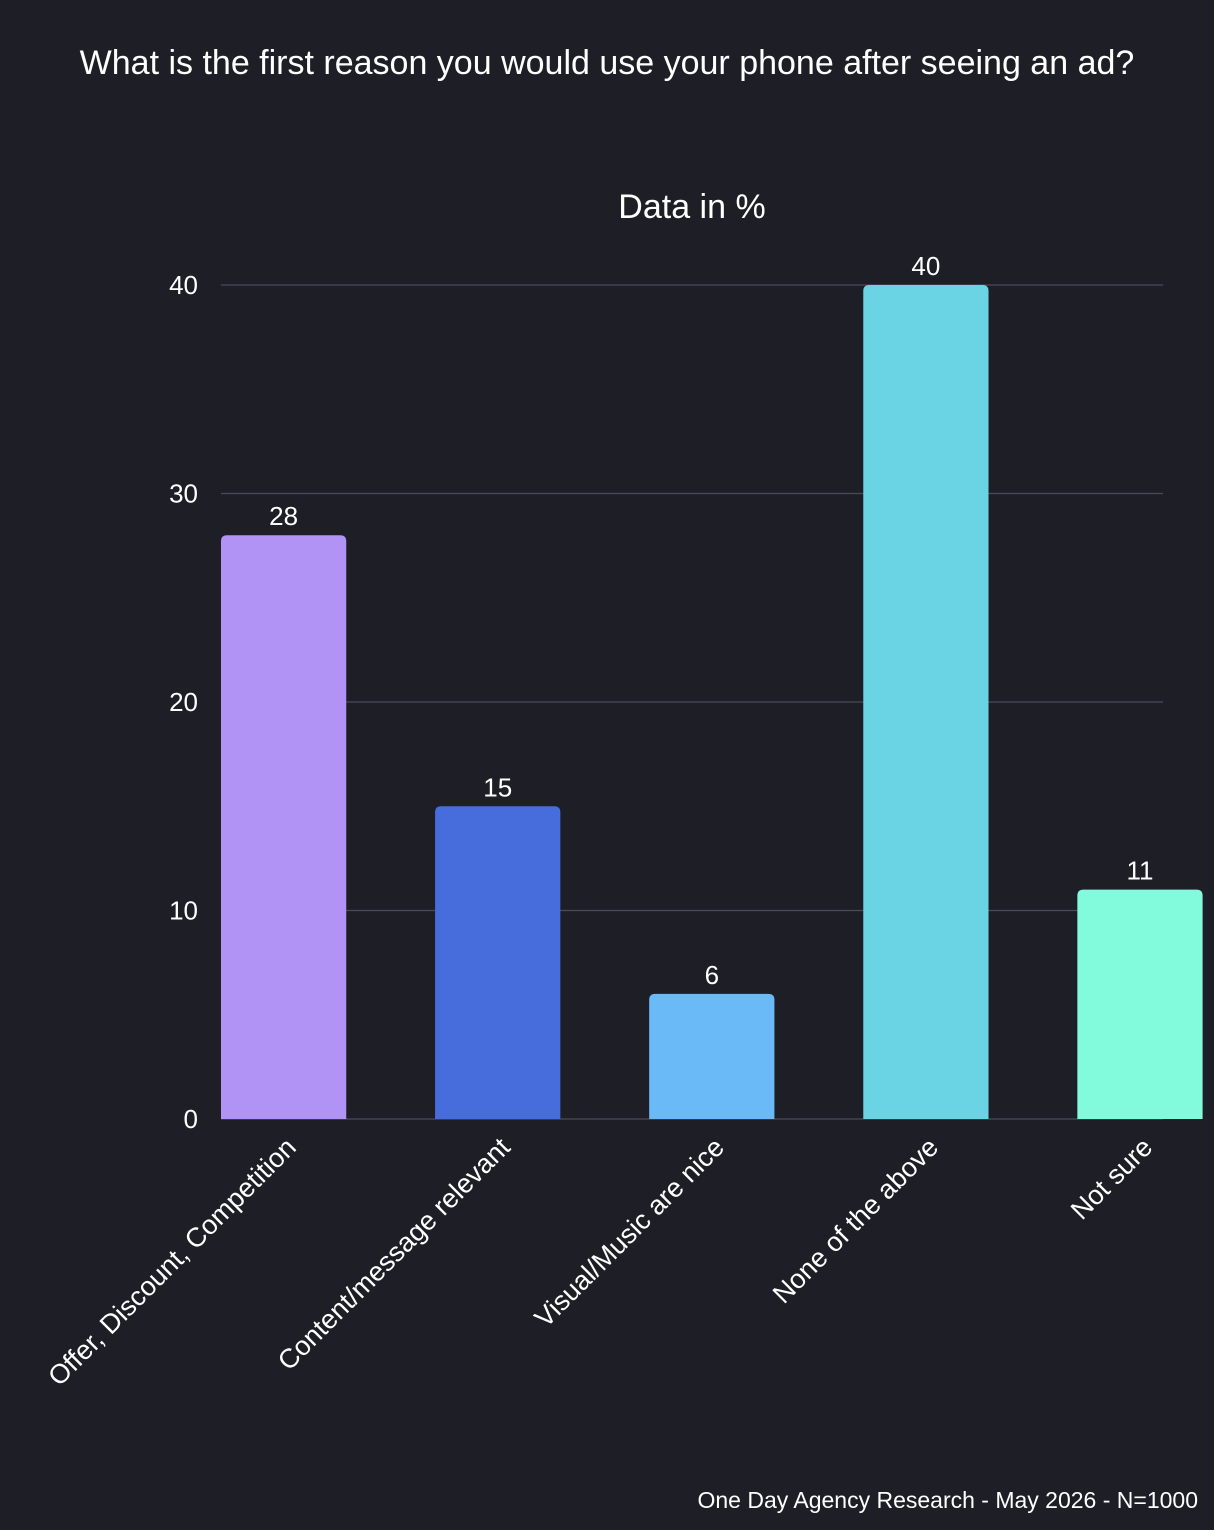 The width and height of the screenshot is (1214, 1530). Describe the element at coordinates (1111, 1178) in the screenshot. I see `x-category-label: Not sure` at that location.